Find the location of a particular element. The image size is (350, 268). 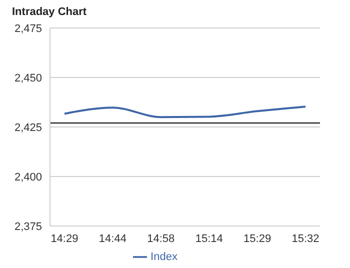

y-tick-label: 2,425 is located at coordinates (28, 128).